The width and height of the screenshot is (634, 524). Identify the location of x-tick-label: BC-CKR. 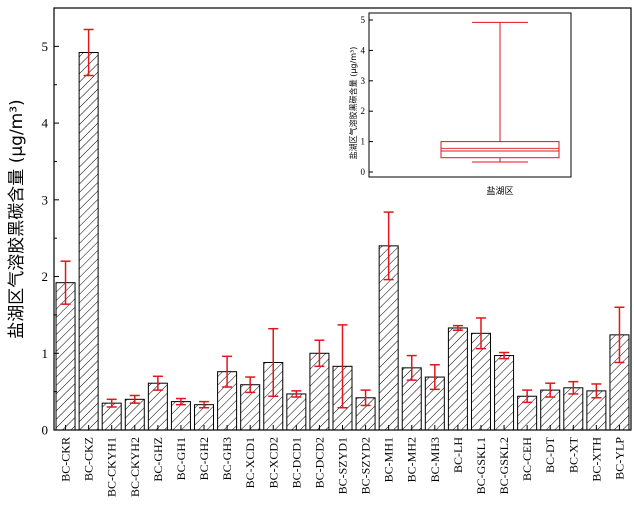
(66, 459).